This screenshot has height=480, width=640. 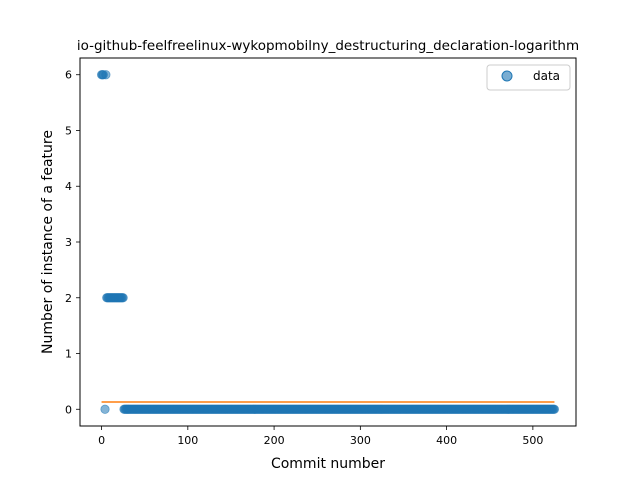 What do you see at coordinates (187, 440) in the screenshot?
I see `x-tick-label: 100` at bounding box center [187, 440].